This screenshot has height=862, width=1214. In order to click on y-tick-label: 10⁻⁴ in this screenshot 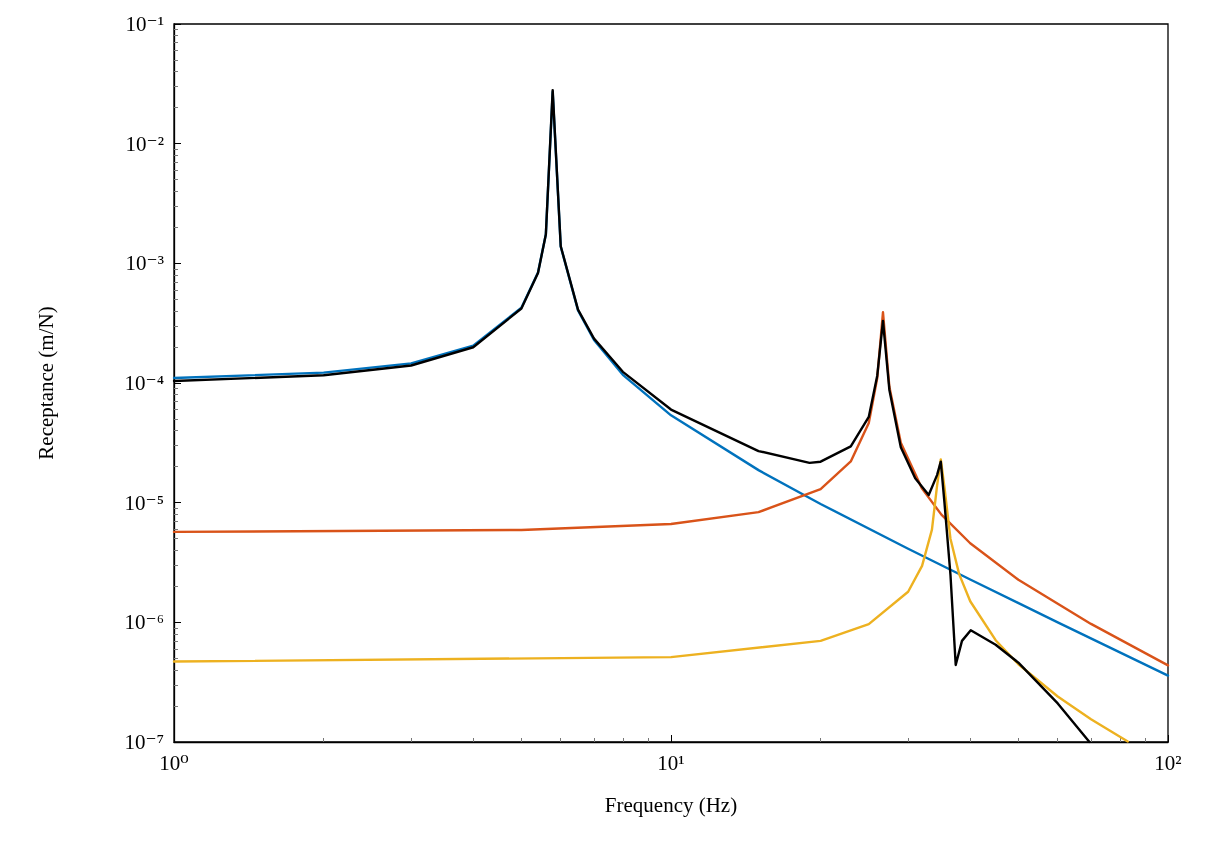, I will do `click(144, 383)`.